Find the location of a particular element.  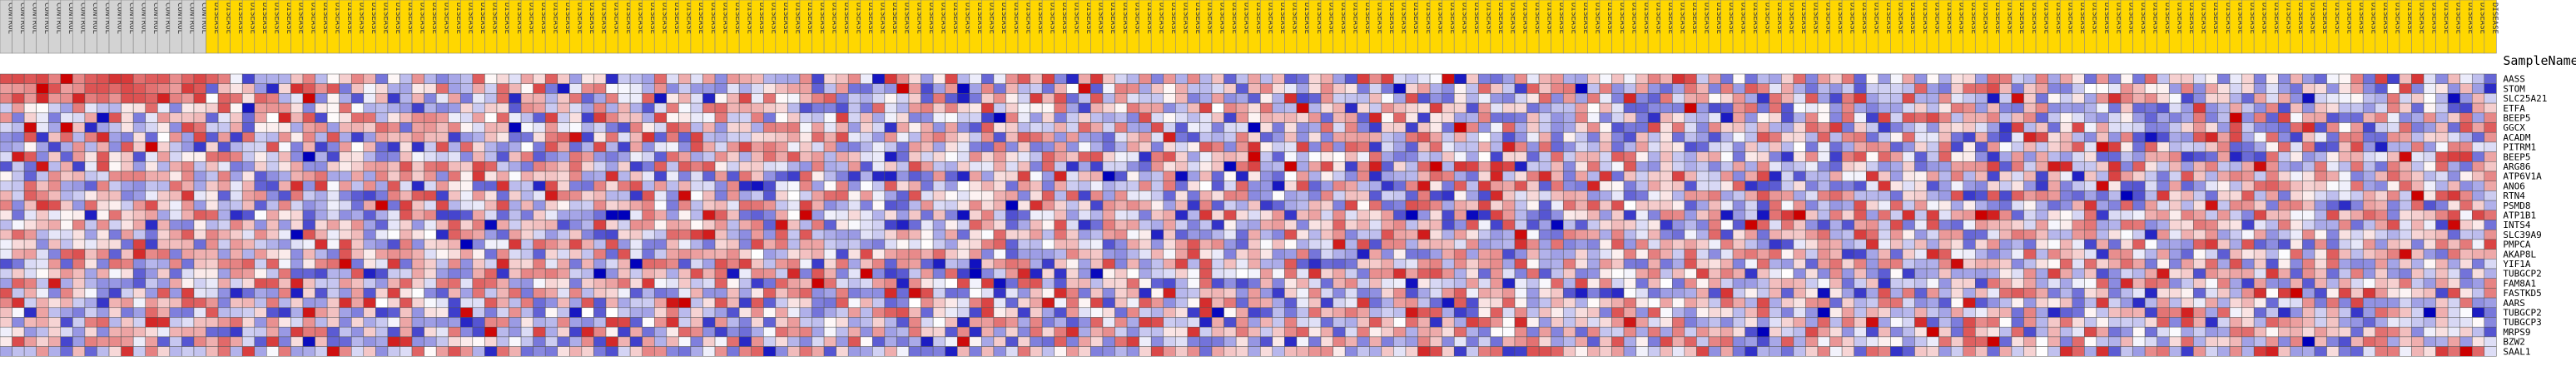

row-label: FAM8A1 is located at coordinates (2519, 283).